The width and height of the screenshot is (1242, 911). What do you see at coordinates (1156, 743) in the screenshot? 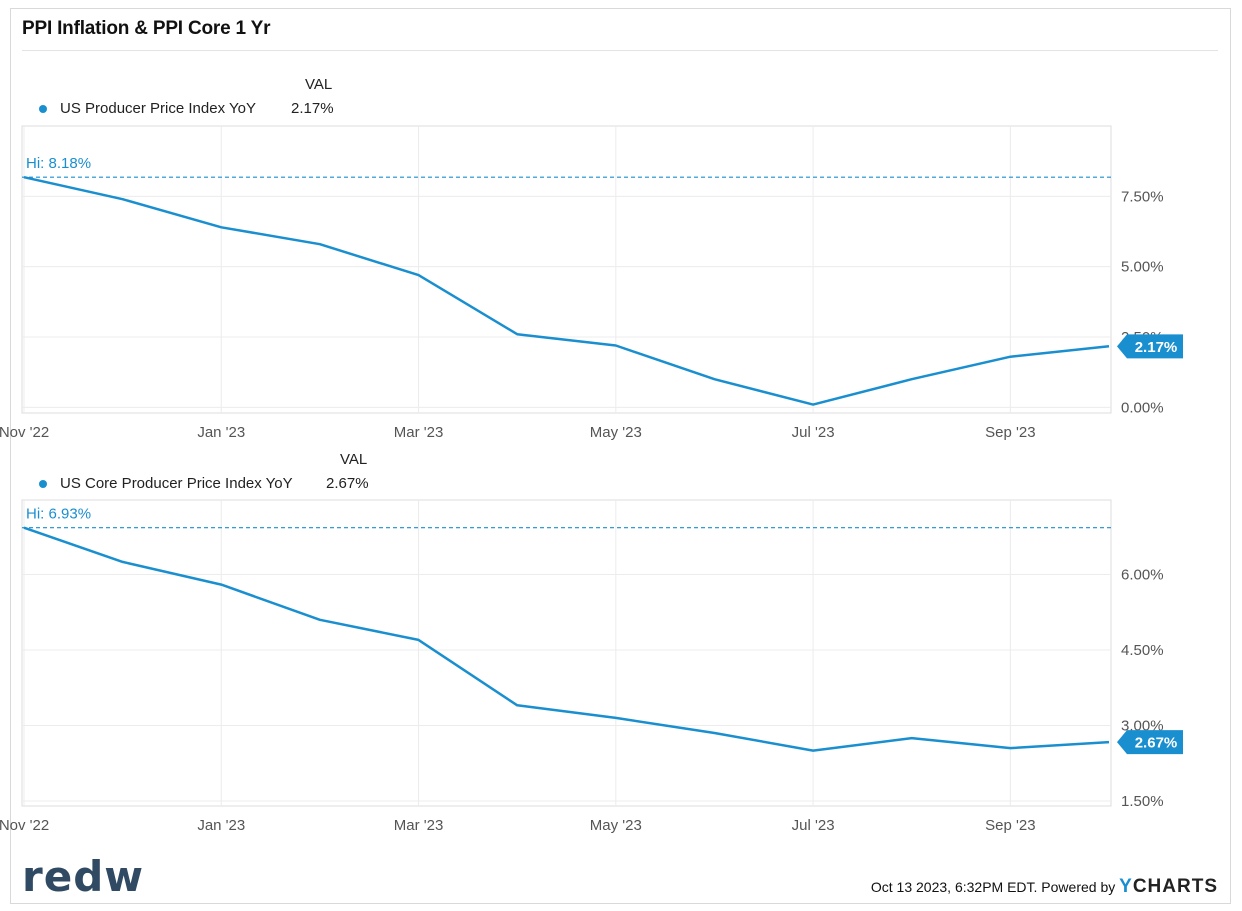
I see `last-value-label: 2.67%` at bounding box center [1156, 743].